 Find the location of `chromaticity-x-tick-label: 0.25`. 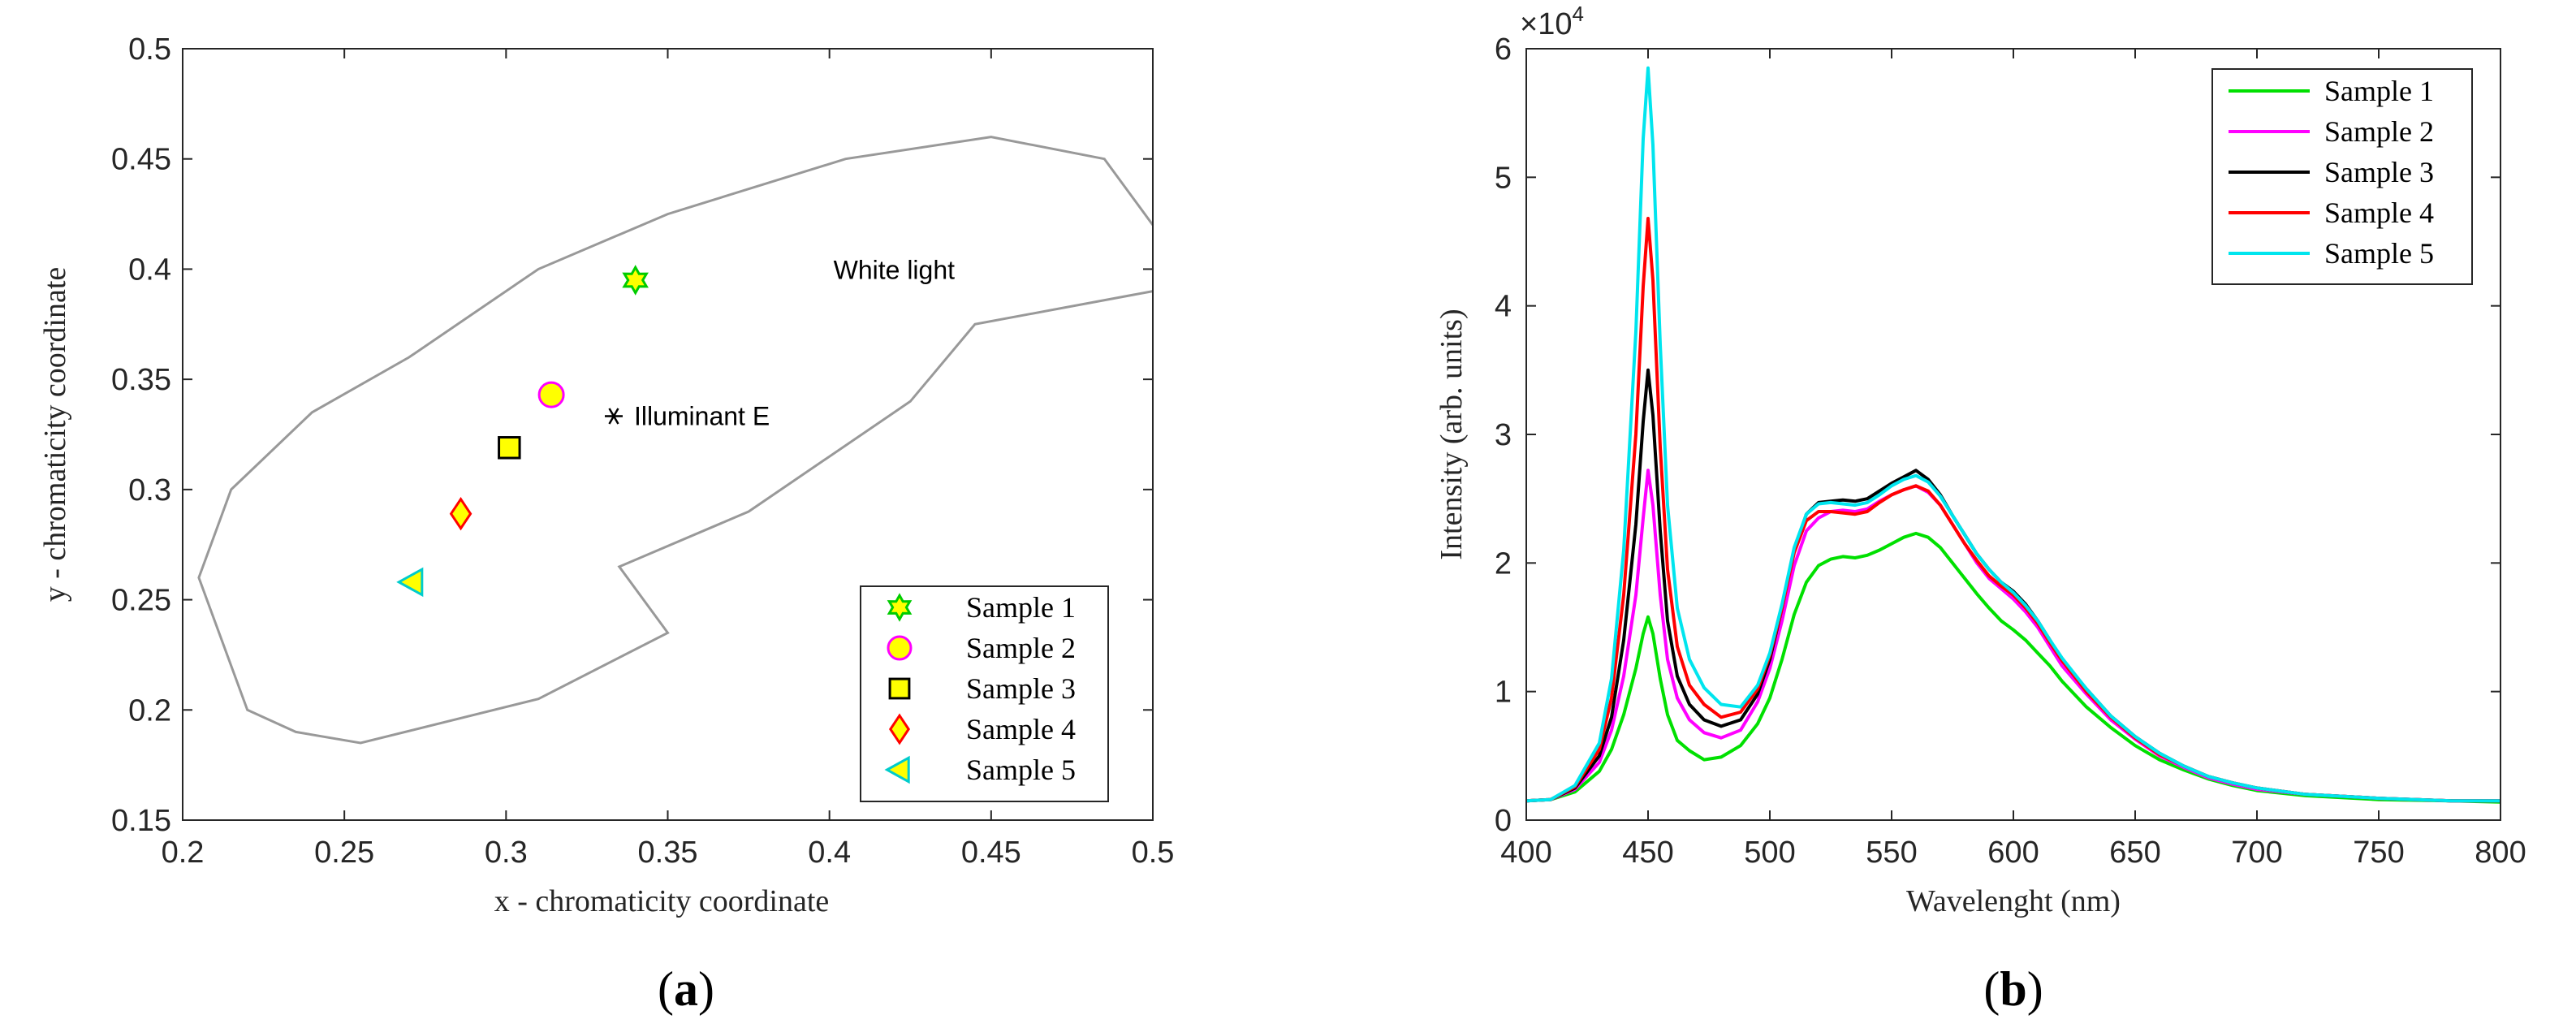

chromaticity-x-tick-label: 0.25 is located at coordinates (344, 853).